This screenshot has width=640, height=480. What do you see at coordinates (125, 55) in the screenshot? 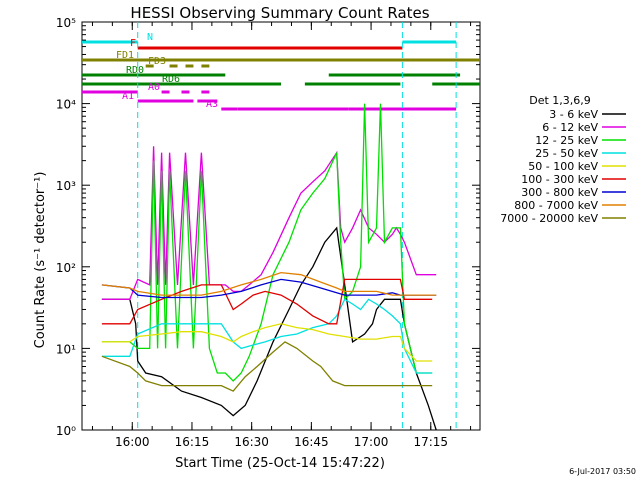
I see `flag-label-fd1: FD1` at bounding box center [125, 55].